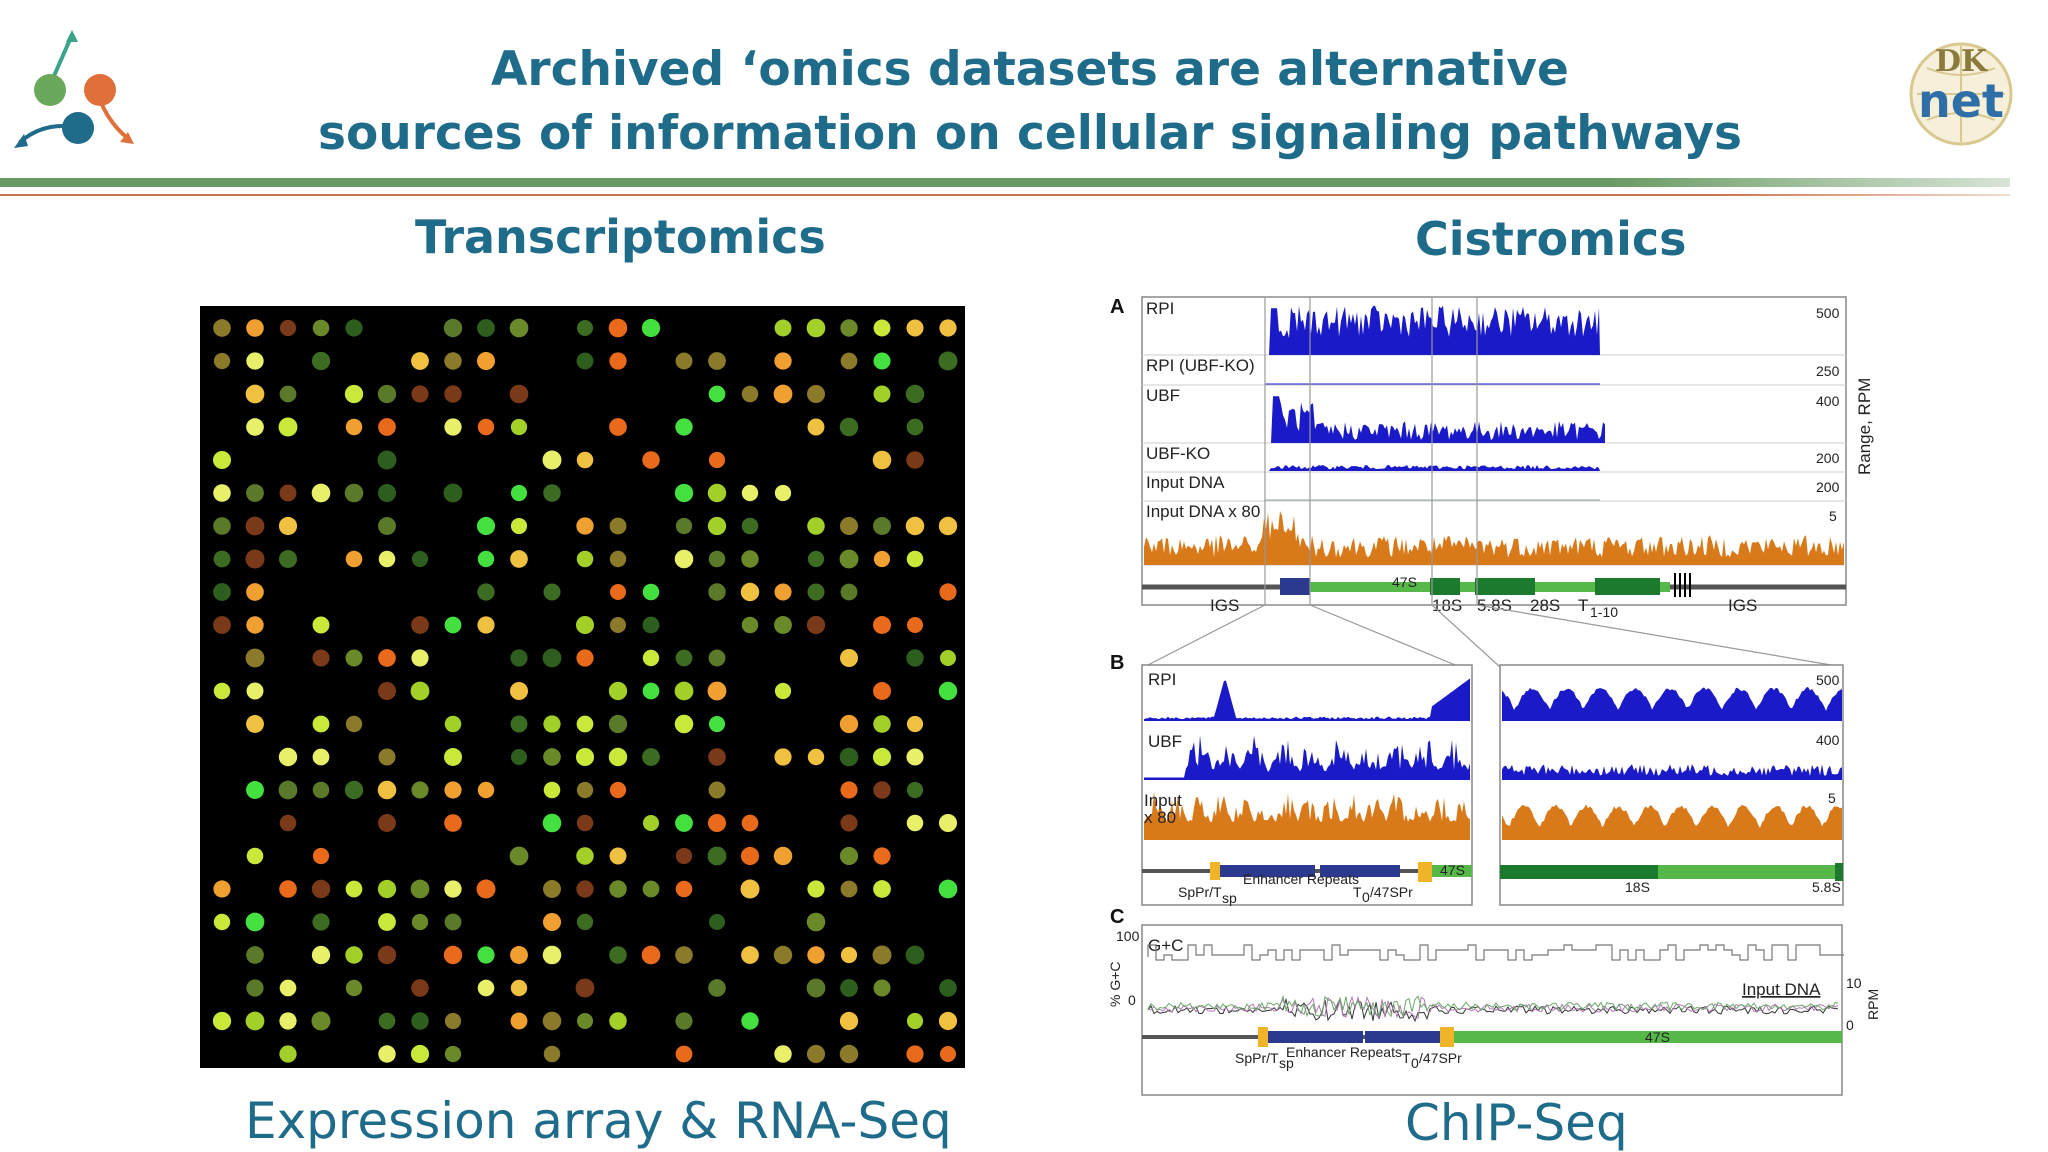 This screenshot has width=2048, height=1152. What do you see at coordinates (1117, 307) in the screenshot?
I see `panel-a-label: A` at bounding box center [1117, 307].